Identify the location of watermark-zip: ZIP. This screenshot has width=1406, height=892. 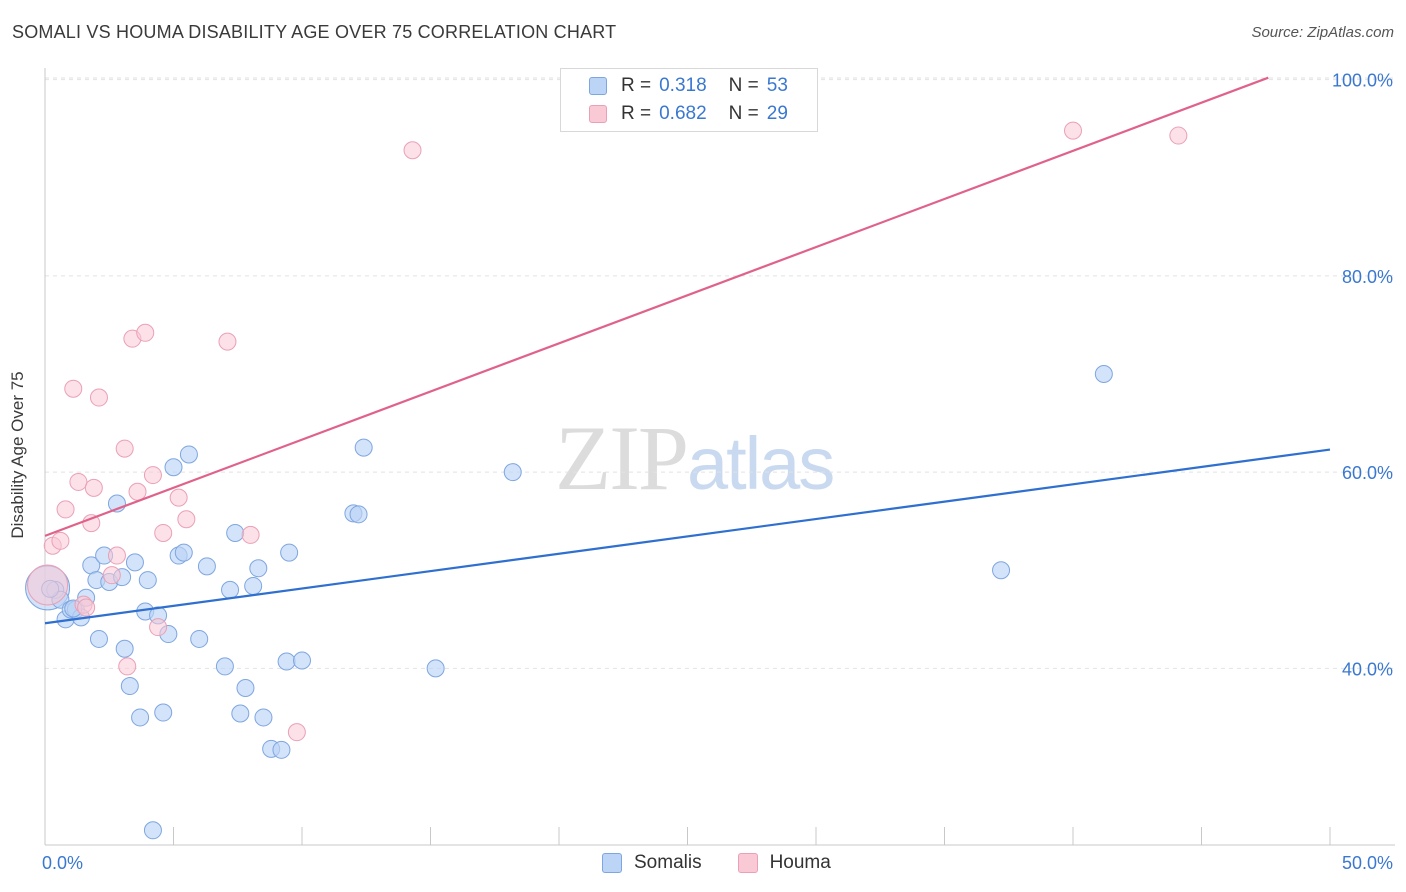
(622, 458).